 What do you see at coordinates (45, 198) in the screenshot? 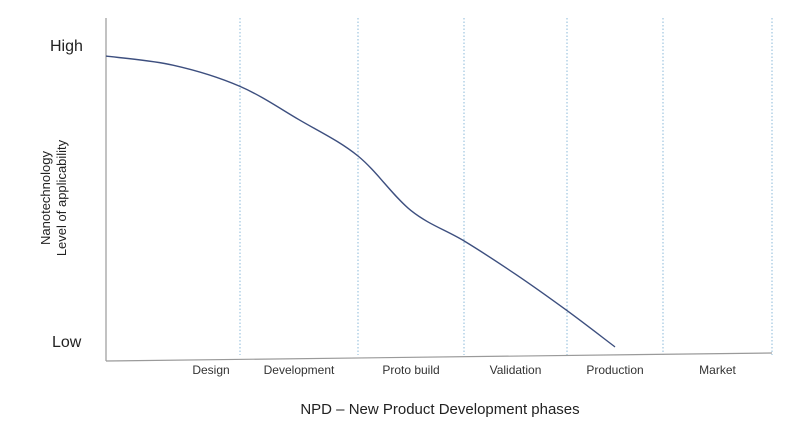
I see `y-axis-title-line1: Nanotechnology` at bounding box center [45, 198].